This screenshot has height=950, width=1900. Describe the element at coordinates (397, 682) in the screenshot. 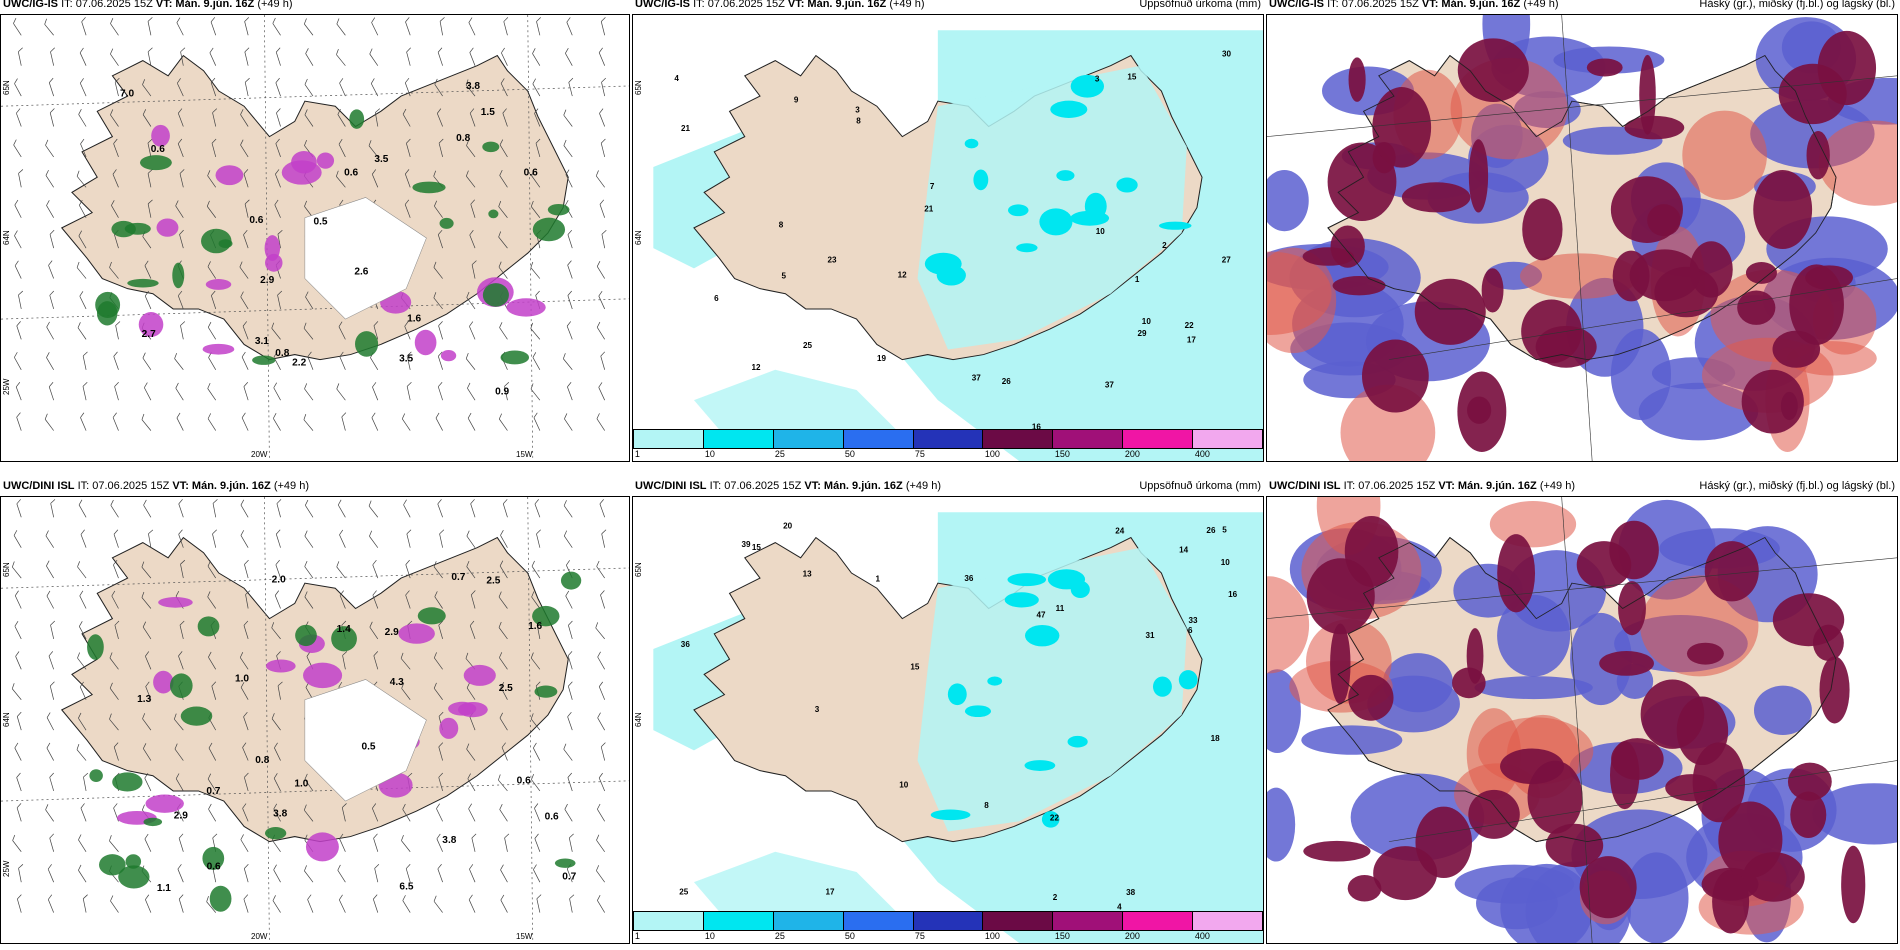

I see `value-label: 4.3` at that location.